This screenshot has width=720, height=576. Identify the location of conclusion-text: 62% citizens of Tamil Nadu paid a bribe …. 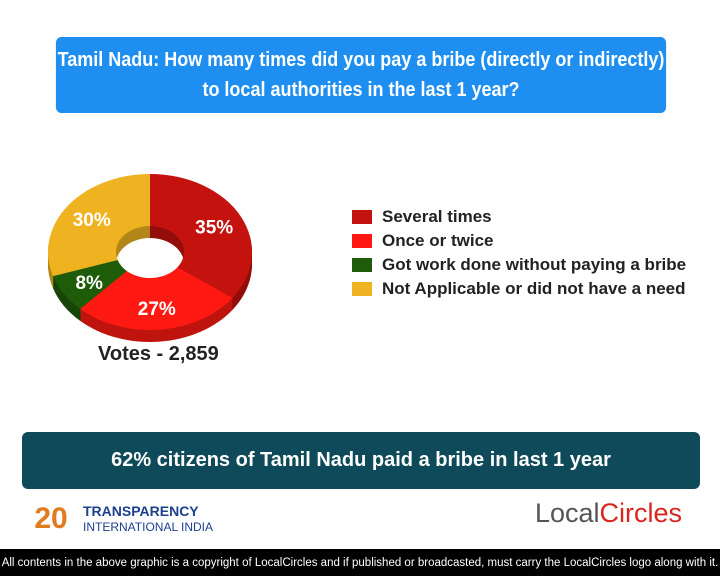
(361, 460).